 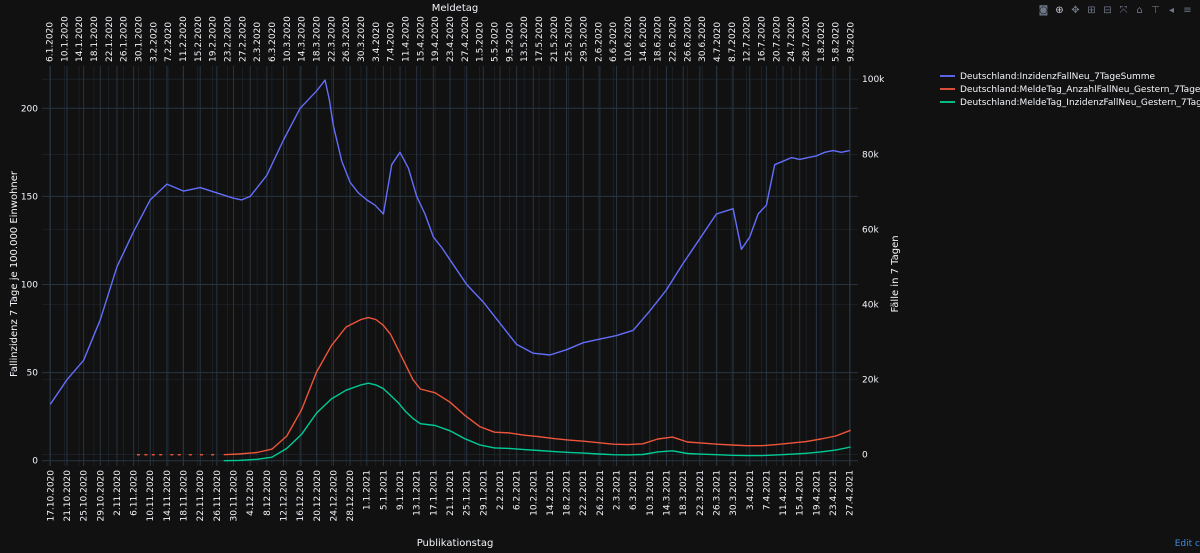 What do you see at coordinates (421, 39) in the screenshot?
I see `top-tick-label: 15.4.2020` at bounding box center [421, 39].